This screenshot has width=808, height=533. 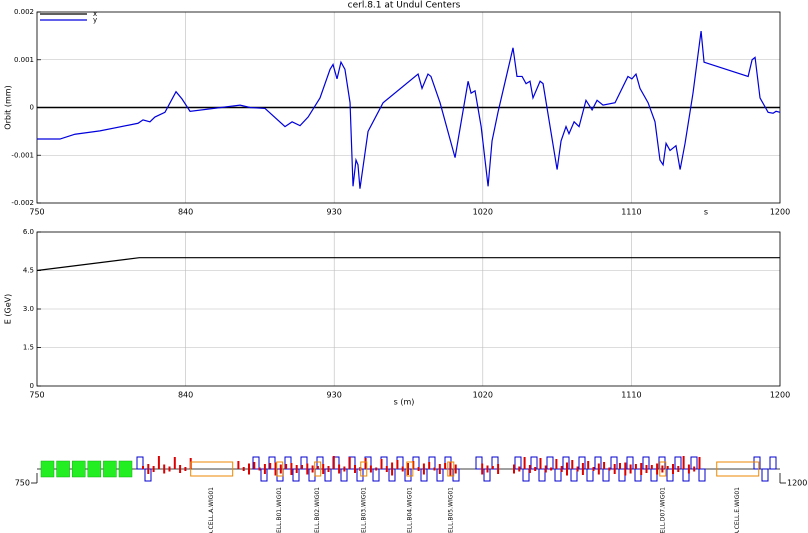 I want to click on legend-label: y, so click(x=95, y=20).